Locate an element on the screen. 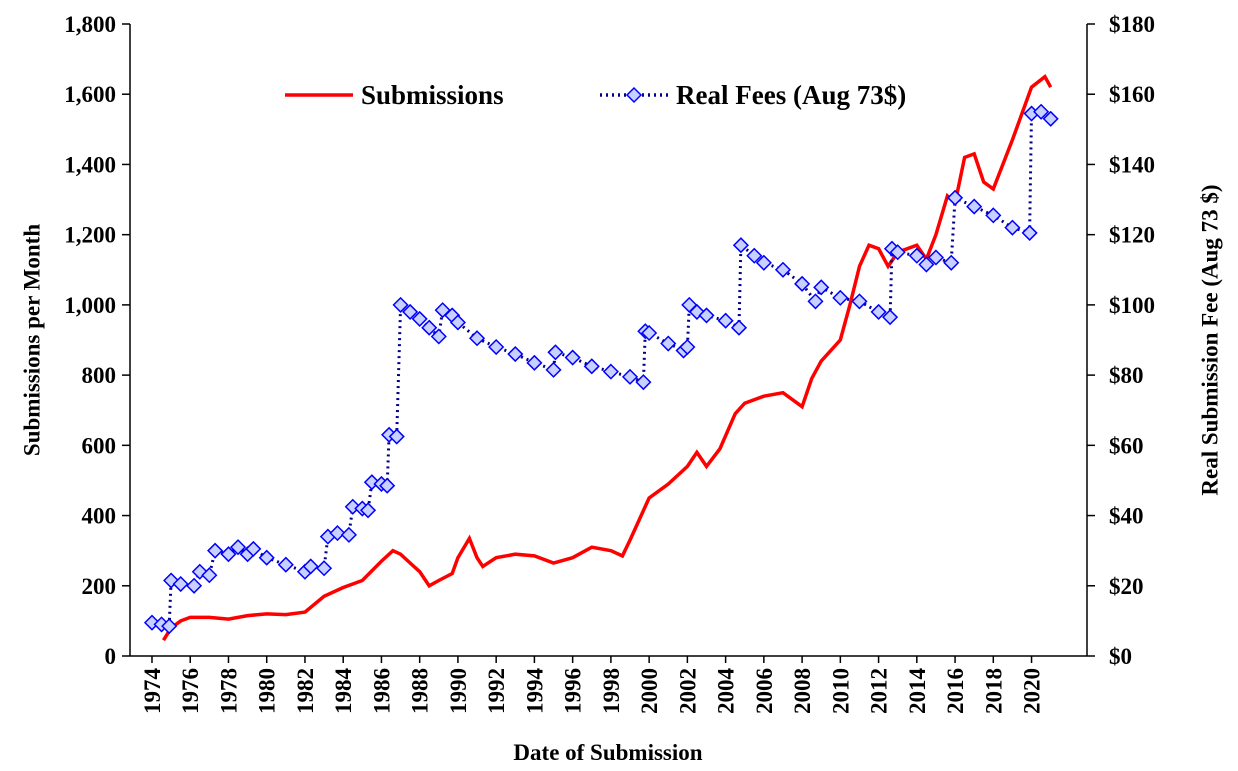  y2-tick-label: $160 is located at coordinates (1132, 94).